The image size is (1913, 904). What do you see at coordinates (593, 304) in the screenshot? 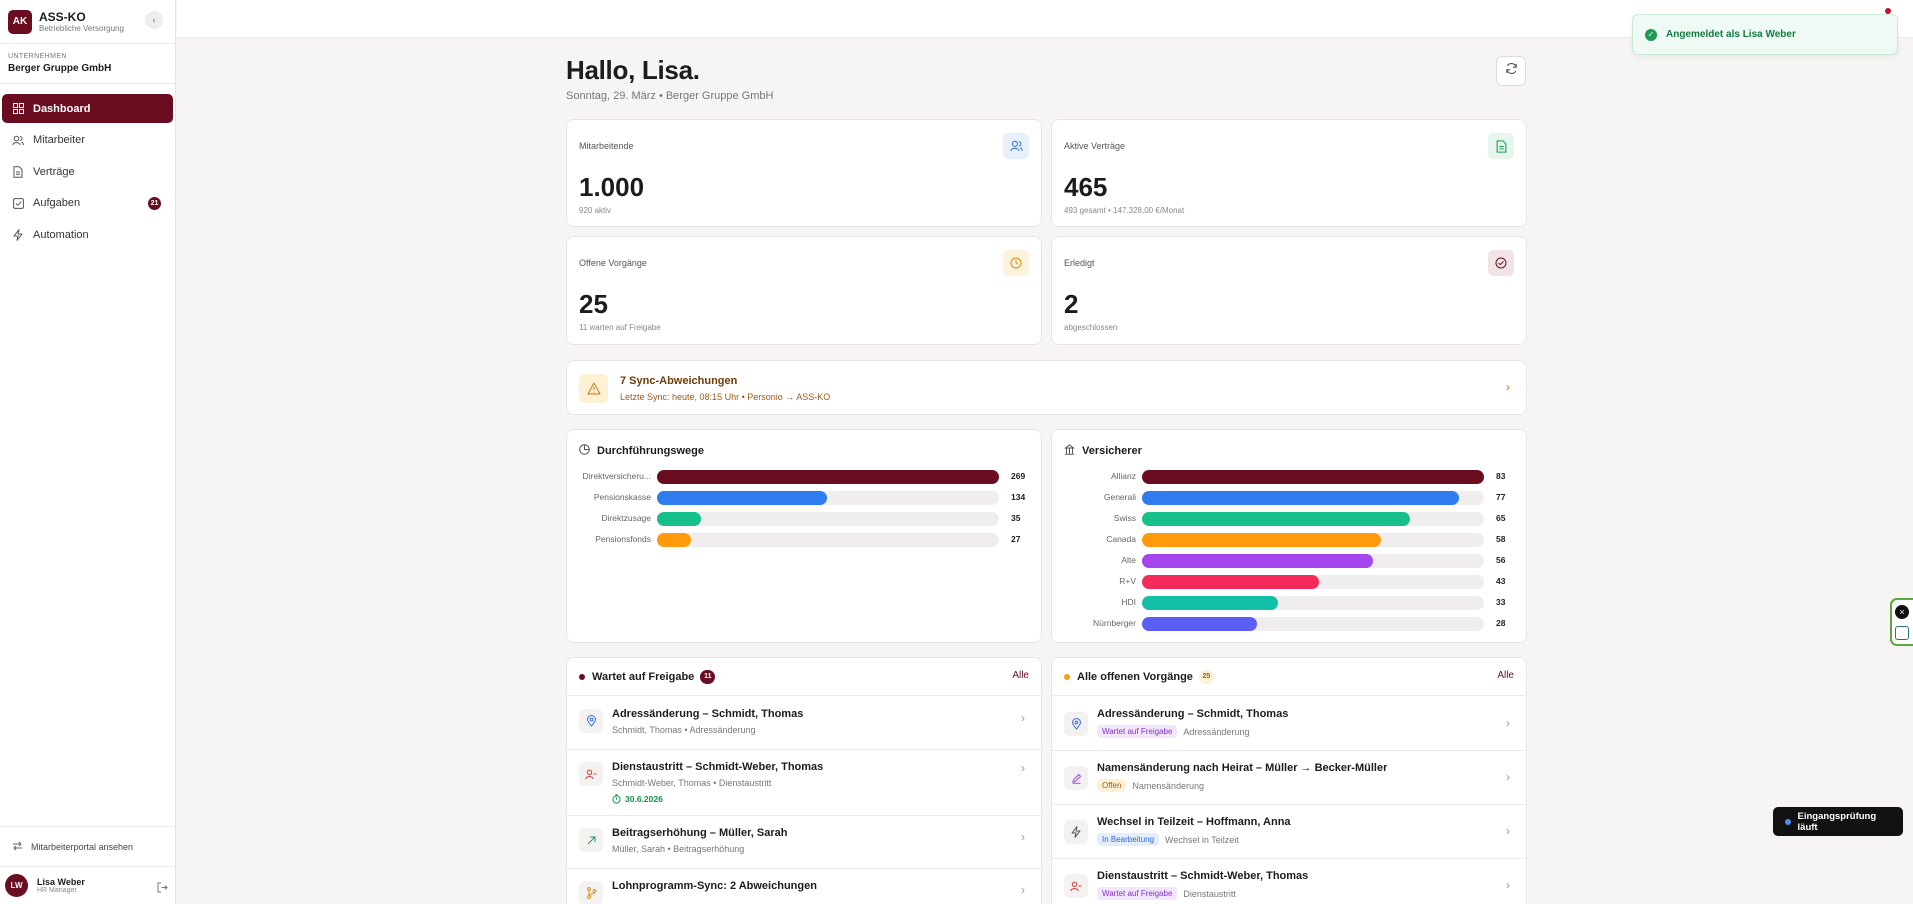
I see `stat-value: 25` at bounding box center [593, 304].